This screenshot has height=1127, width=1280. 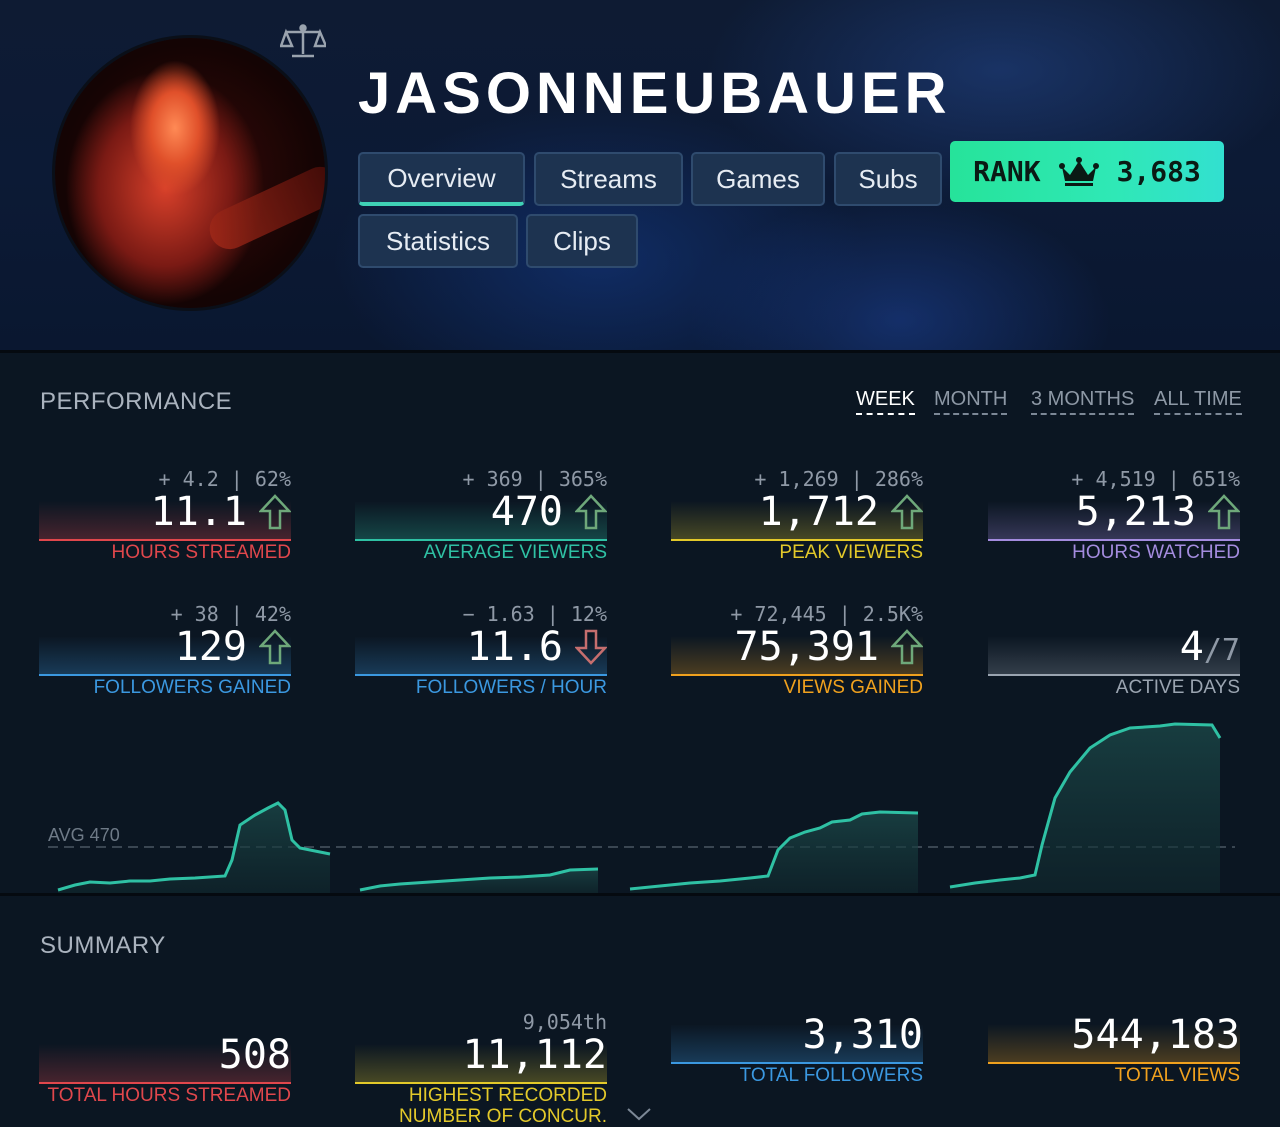 I want to click on stat-delta: + 38 | 42%, so click(x=230, y=614).